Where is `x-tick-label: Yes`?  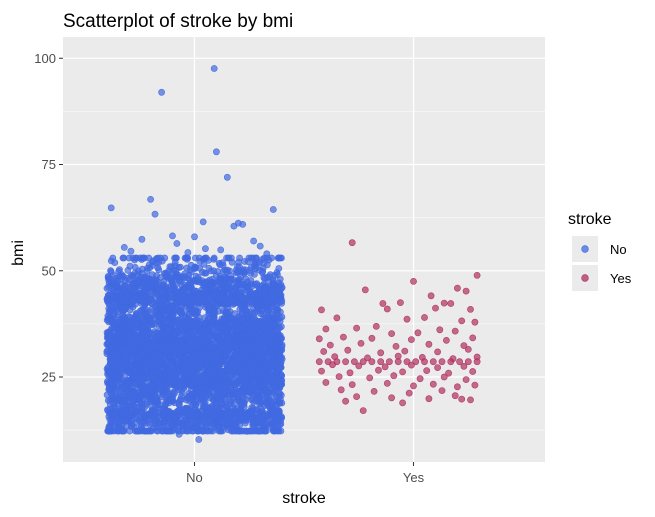 x-tick-label: Yes is located at coordinates (414, 477).